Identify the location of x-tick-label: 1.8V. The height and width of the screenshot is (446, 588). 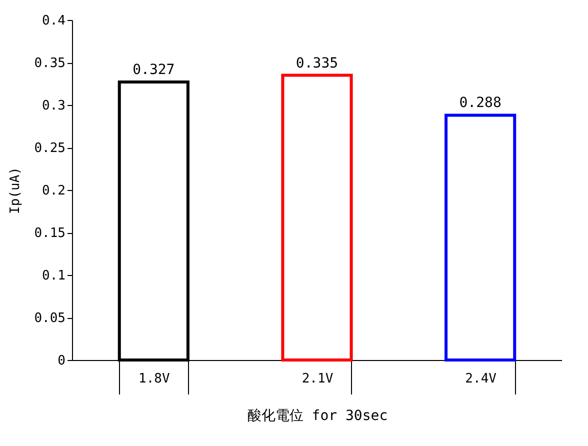
(154, 379).